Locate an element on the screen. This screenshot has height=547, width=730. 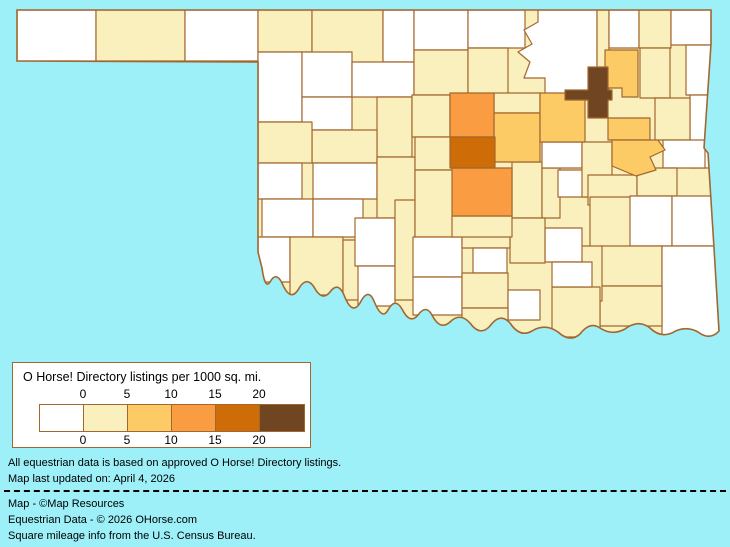
credit-map: Map - ©Map Resources is located at coordinates (66, 504).